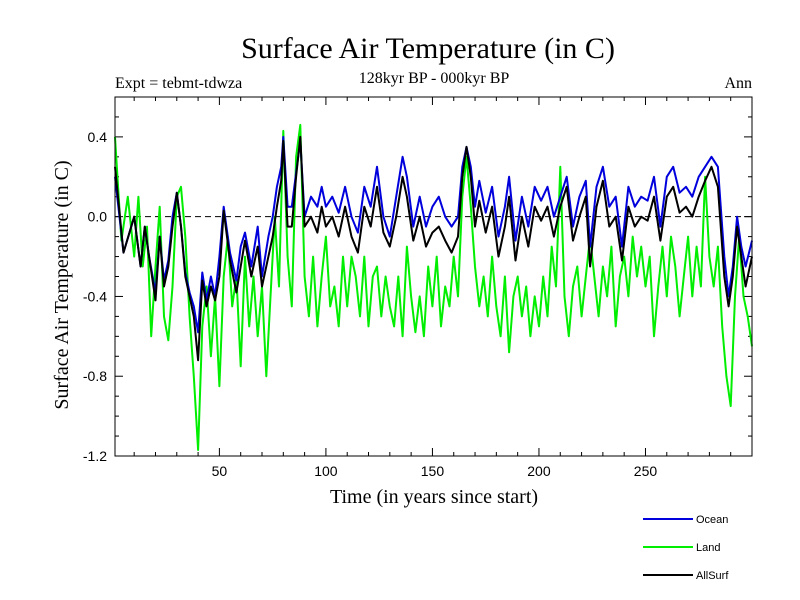  I want to click on x-axis-tick-labels: 50 100 150 200 250, so click(435, 471).